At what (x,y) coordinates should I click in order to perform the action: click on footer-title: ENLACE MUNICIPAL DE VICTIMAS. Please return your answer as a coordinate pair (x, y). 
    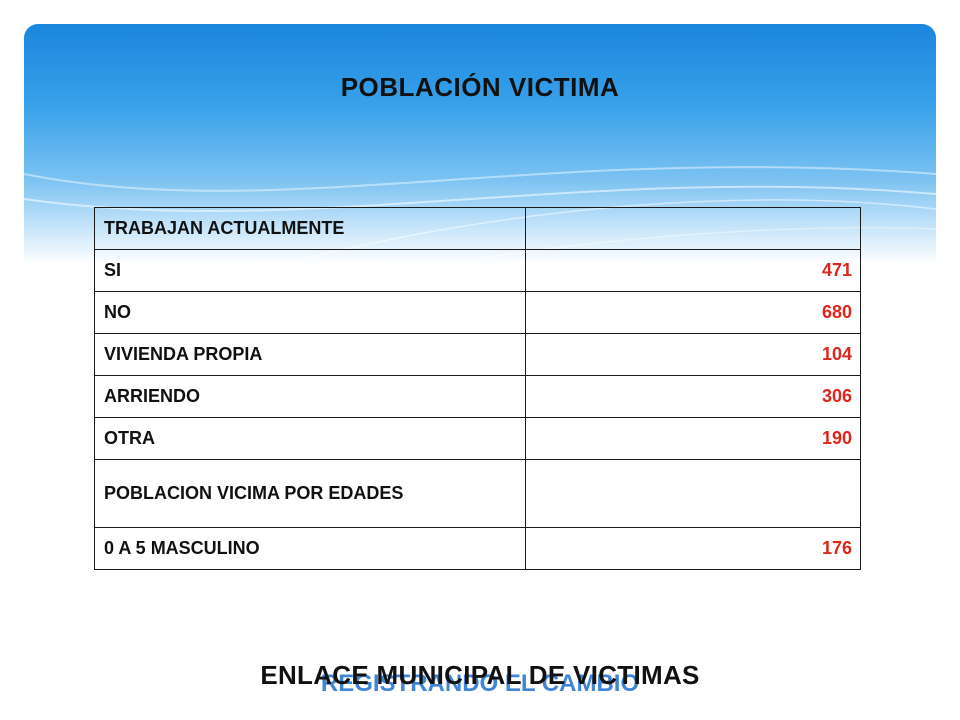
    Looking at the image, I should click on (480, 675).